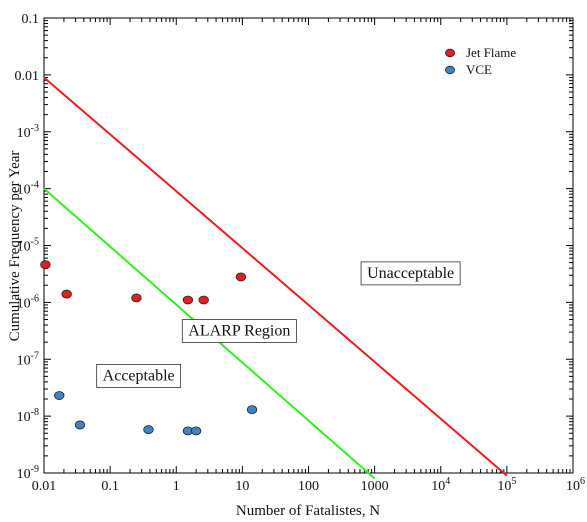 The height and width of the screenshot is (522, 587). I want to click on y-tick-label: 0.01, so click(27, 76).